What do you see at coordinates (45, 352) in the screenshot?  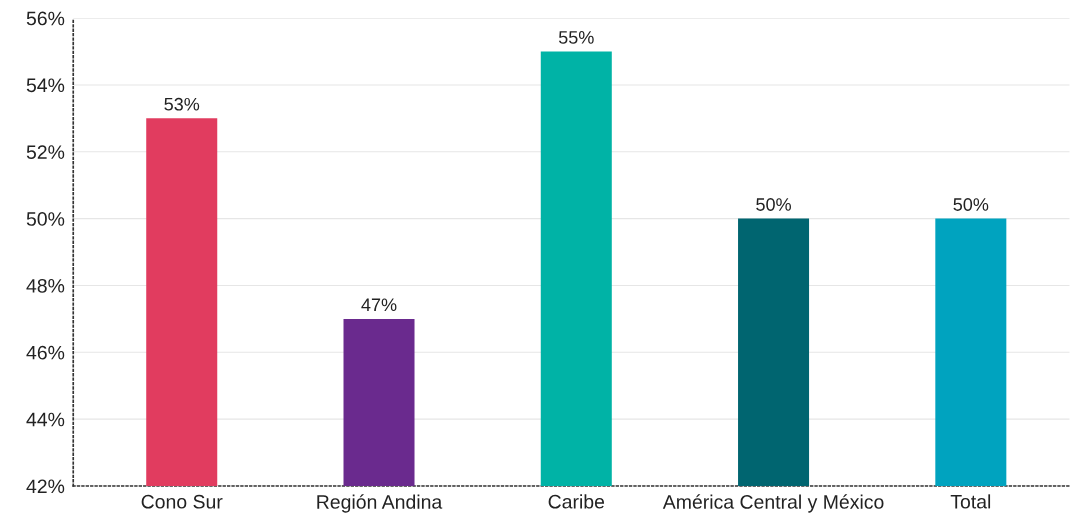 I see `y-tick-label: 46%` at bounding box center [45, 352].